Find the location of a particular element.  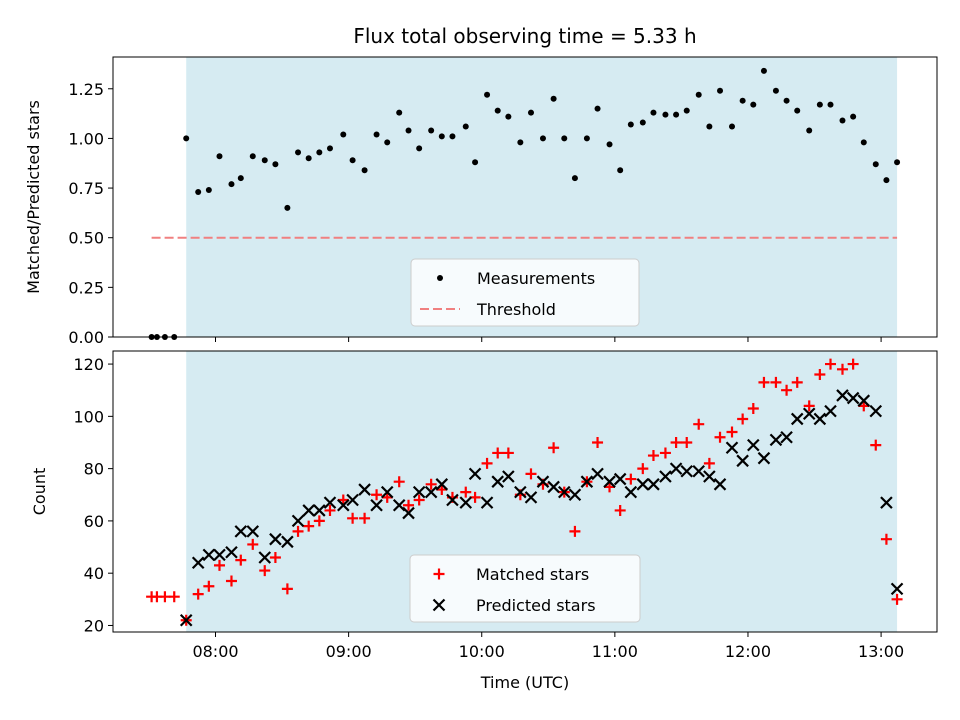

y-tick-label: 1.25 is located at coordinates (86, 89).